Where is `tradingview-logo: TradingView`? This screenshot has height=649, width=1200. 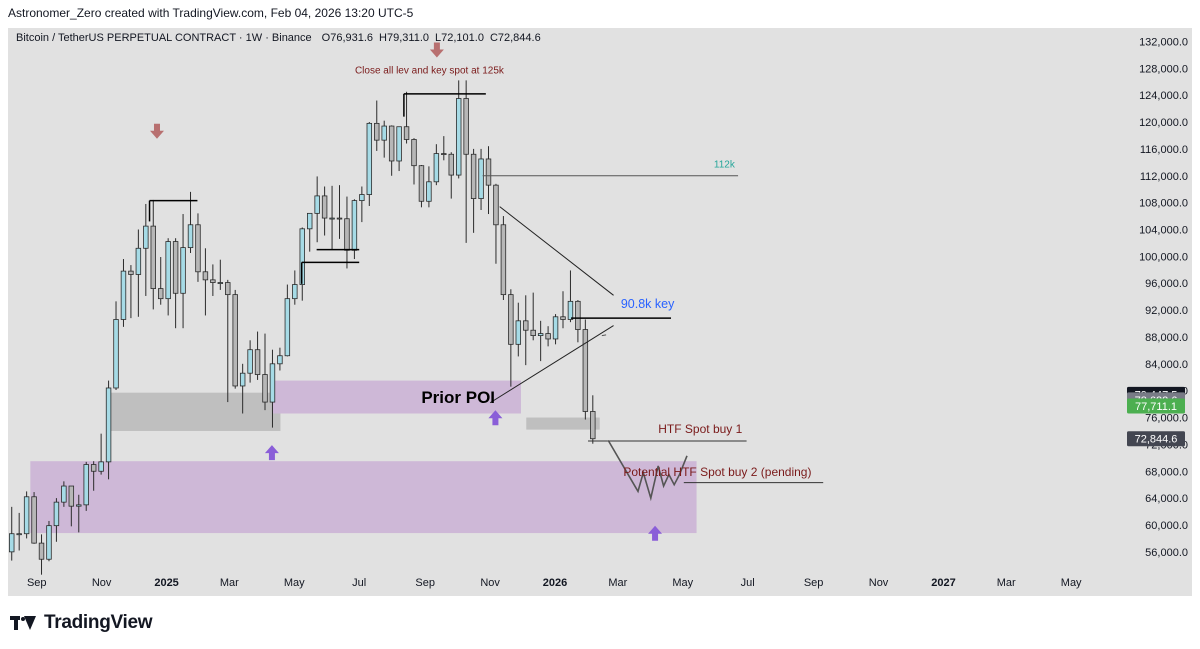 tradingview-logo: TradingView is located at coordinates (81, 623).